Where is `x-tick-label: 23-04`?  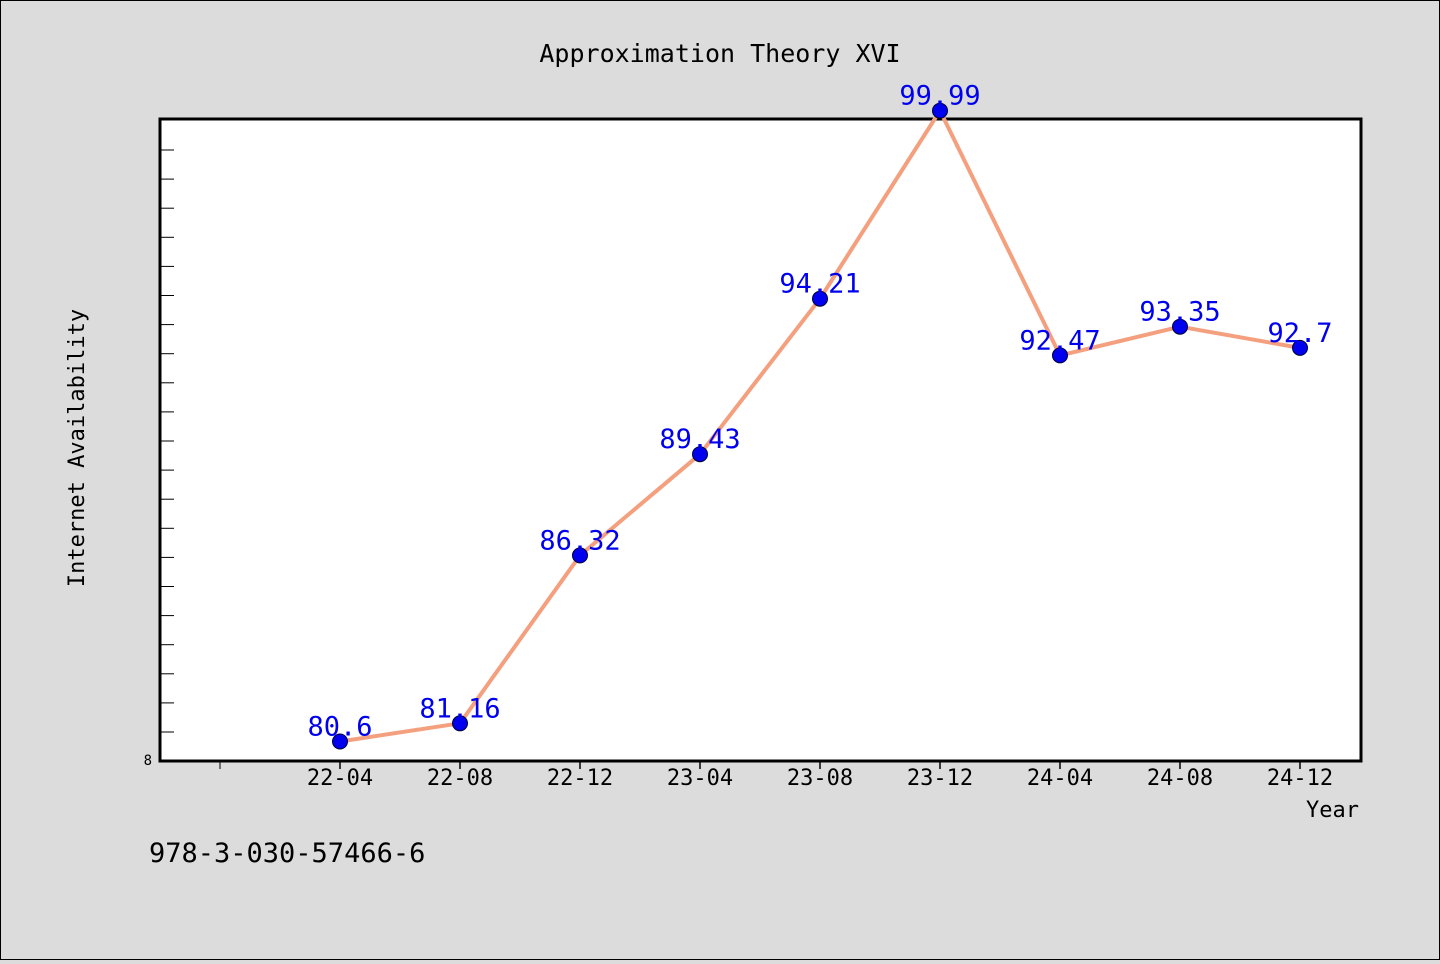
x-tick-label: 23-04 is located at coordinates (700, 778).